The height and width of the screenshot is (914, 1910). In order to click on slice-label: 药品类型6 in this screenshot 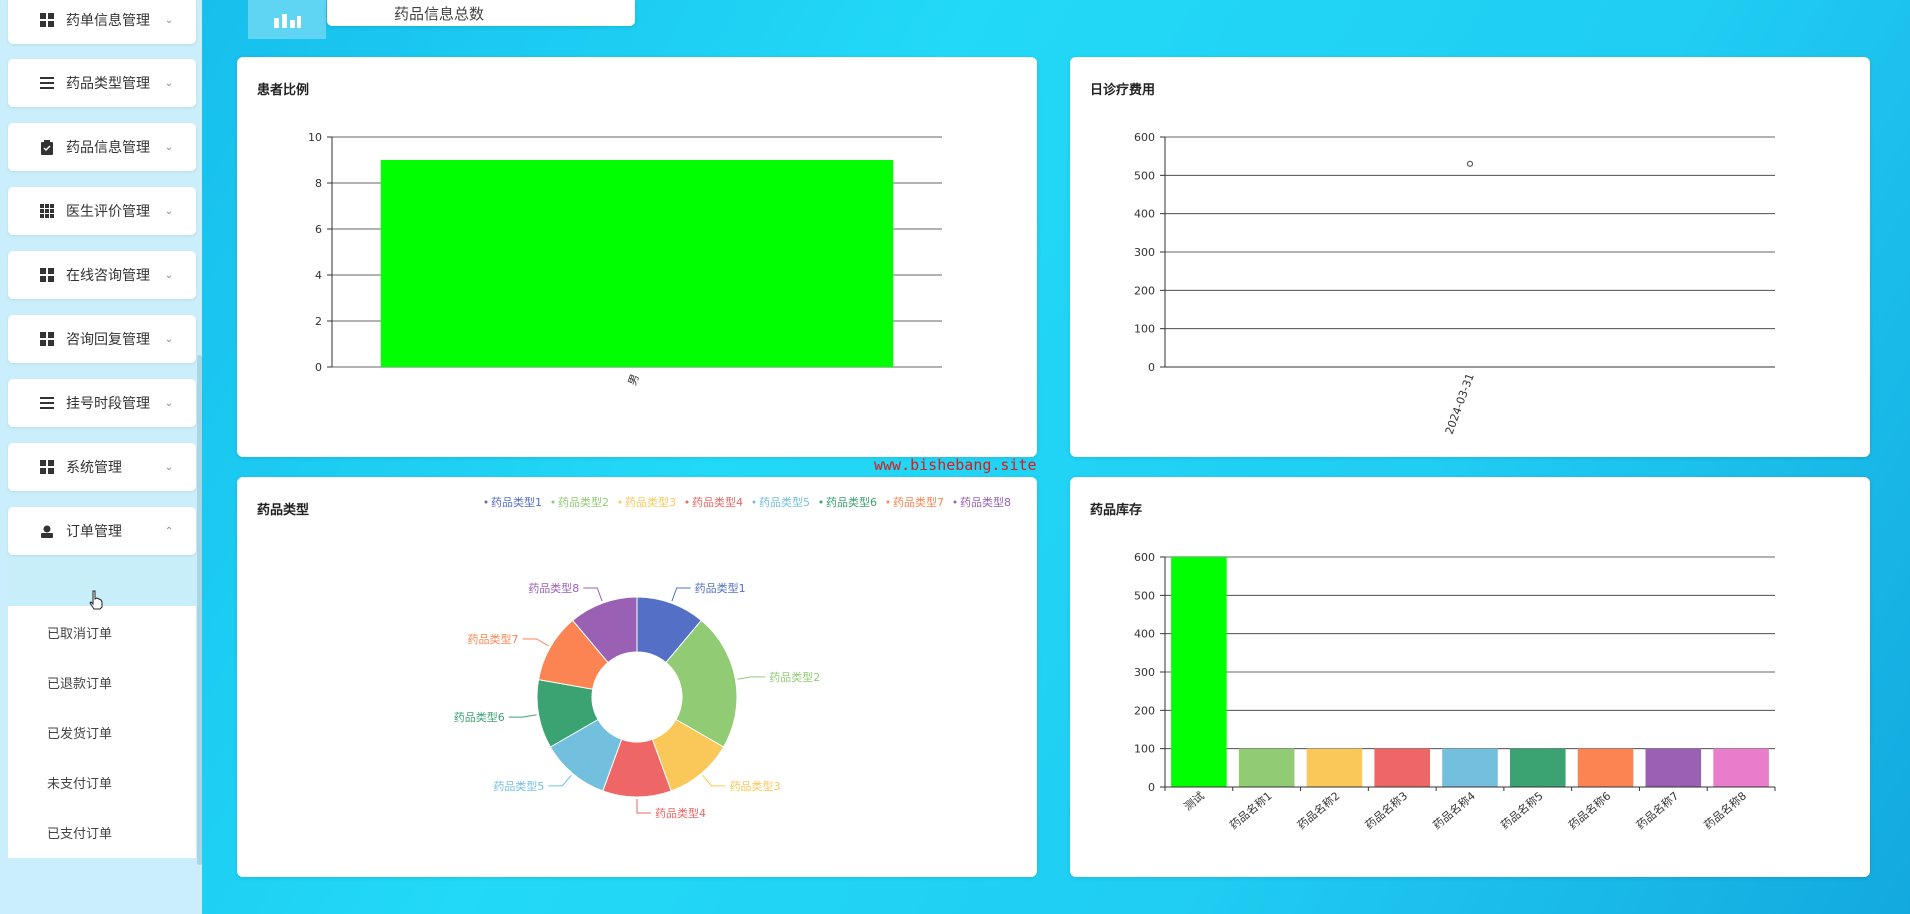, I will do `click(479, 717)`.